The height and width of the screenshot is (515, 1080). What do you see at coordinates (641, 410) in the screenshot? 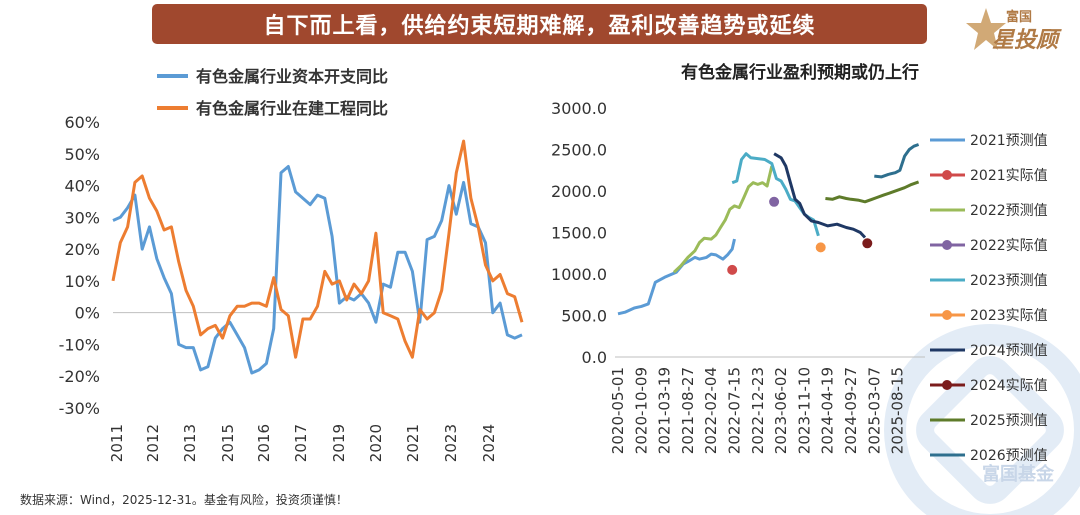
I see `x-tick-label: 2020-10-09` at bounding box center [641, 410].